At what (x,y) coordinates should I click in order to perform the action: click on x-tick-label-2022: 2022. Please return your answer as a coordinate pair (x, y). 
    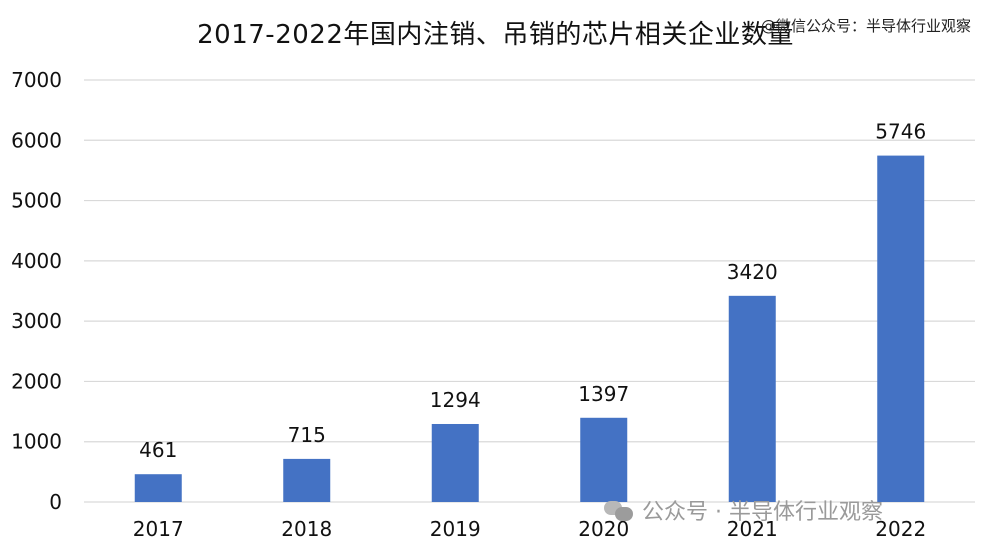
    Looking at the image, I should click on (900, 529).